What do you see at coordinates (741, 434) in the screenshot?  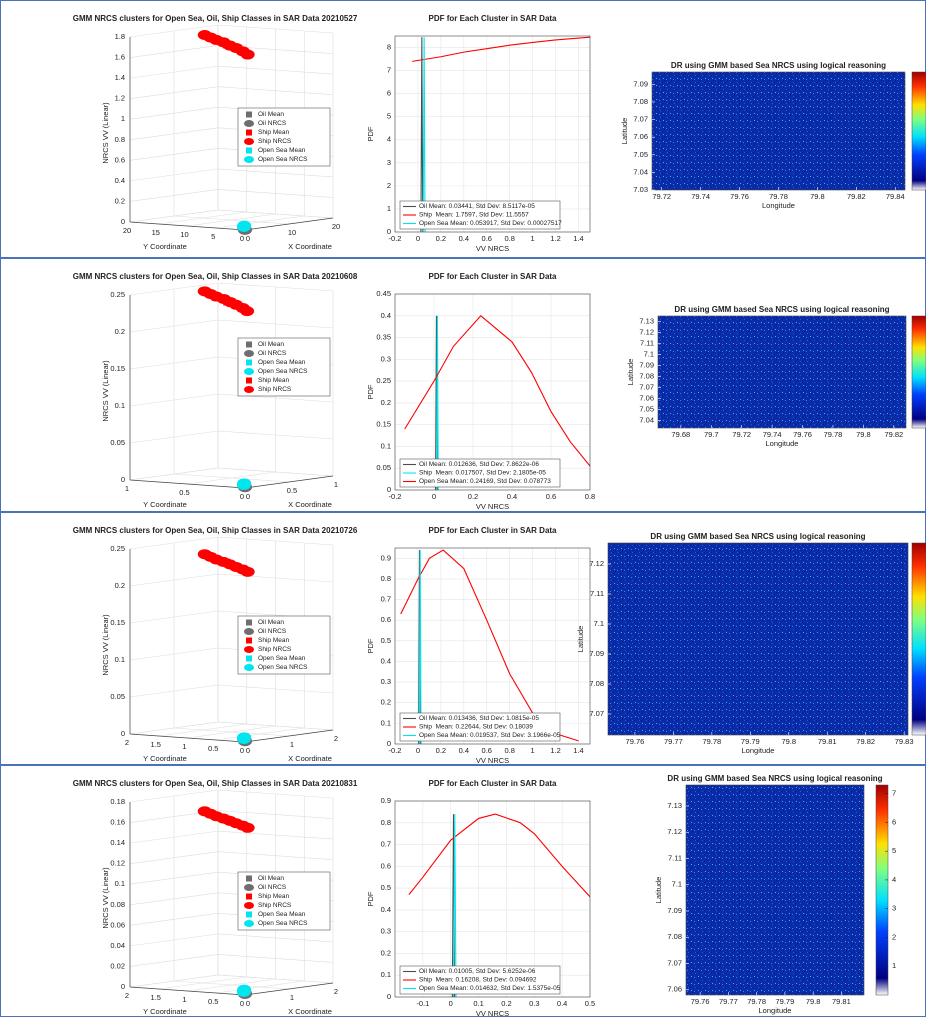 I see `x-tick-label: 79.72` at bounding box center [741, 434].